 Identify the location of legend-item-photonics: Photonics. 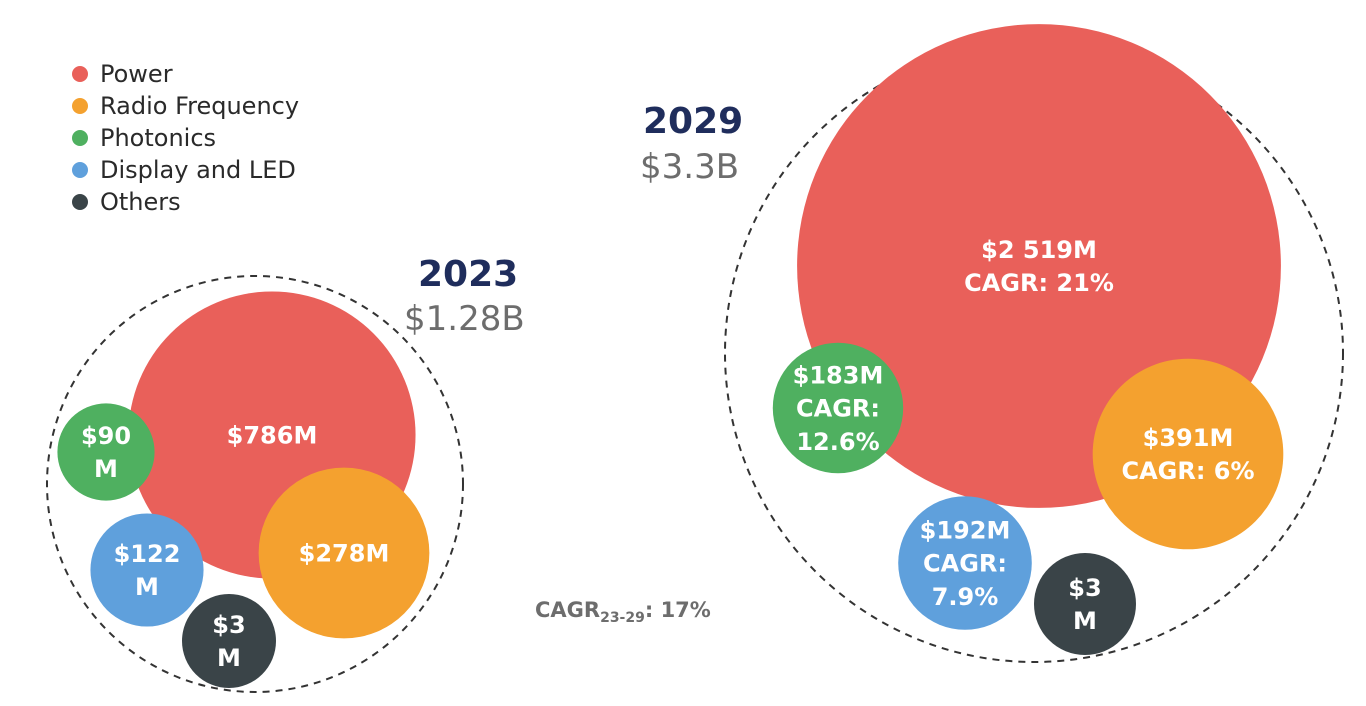
(185, 138).